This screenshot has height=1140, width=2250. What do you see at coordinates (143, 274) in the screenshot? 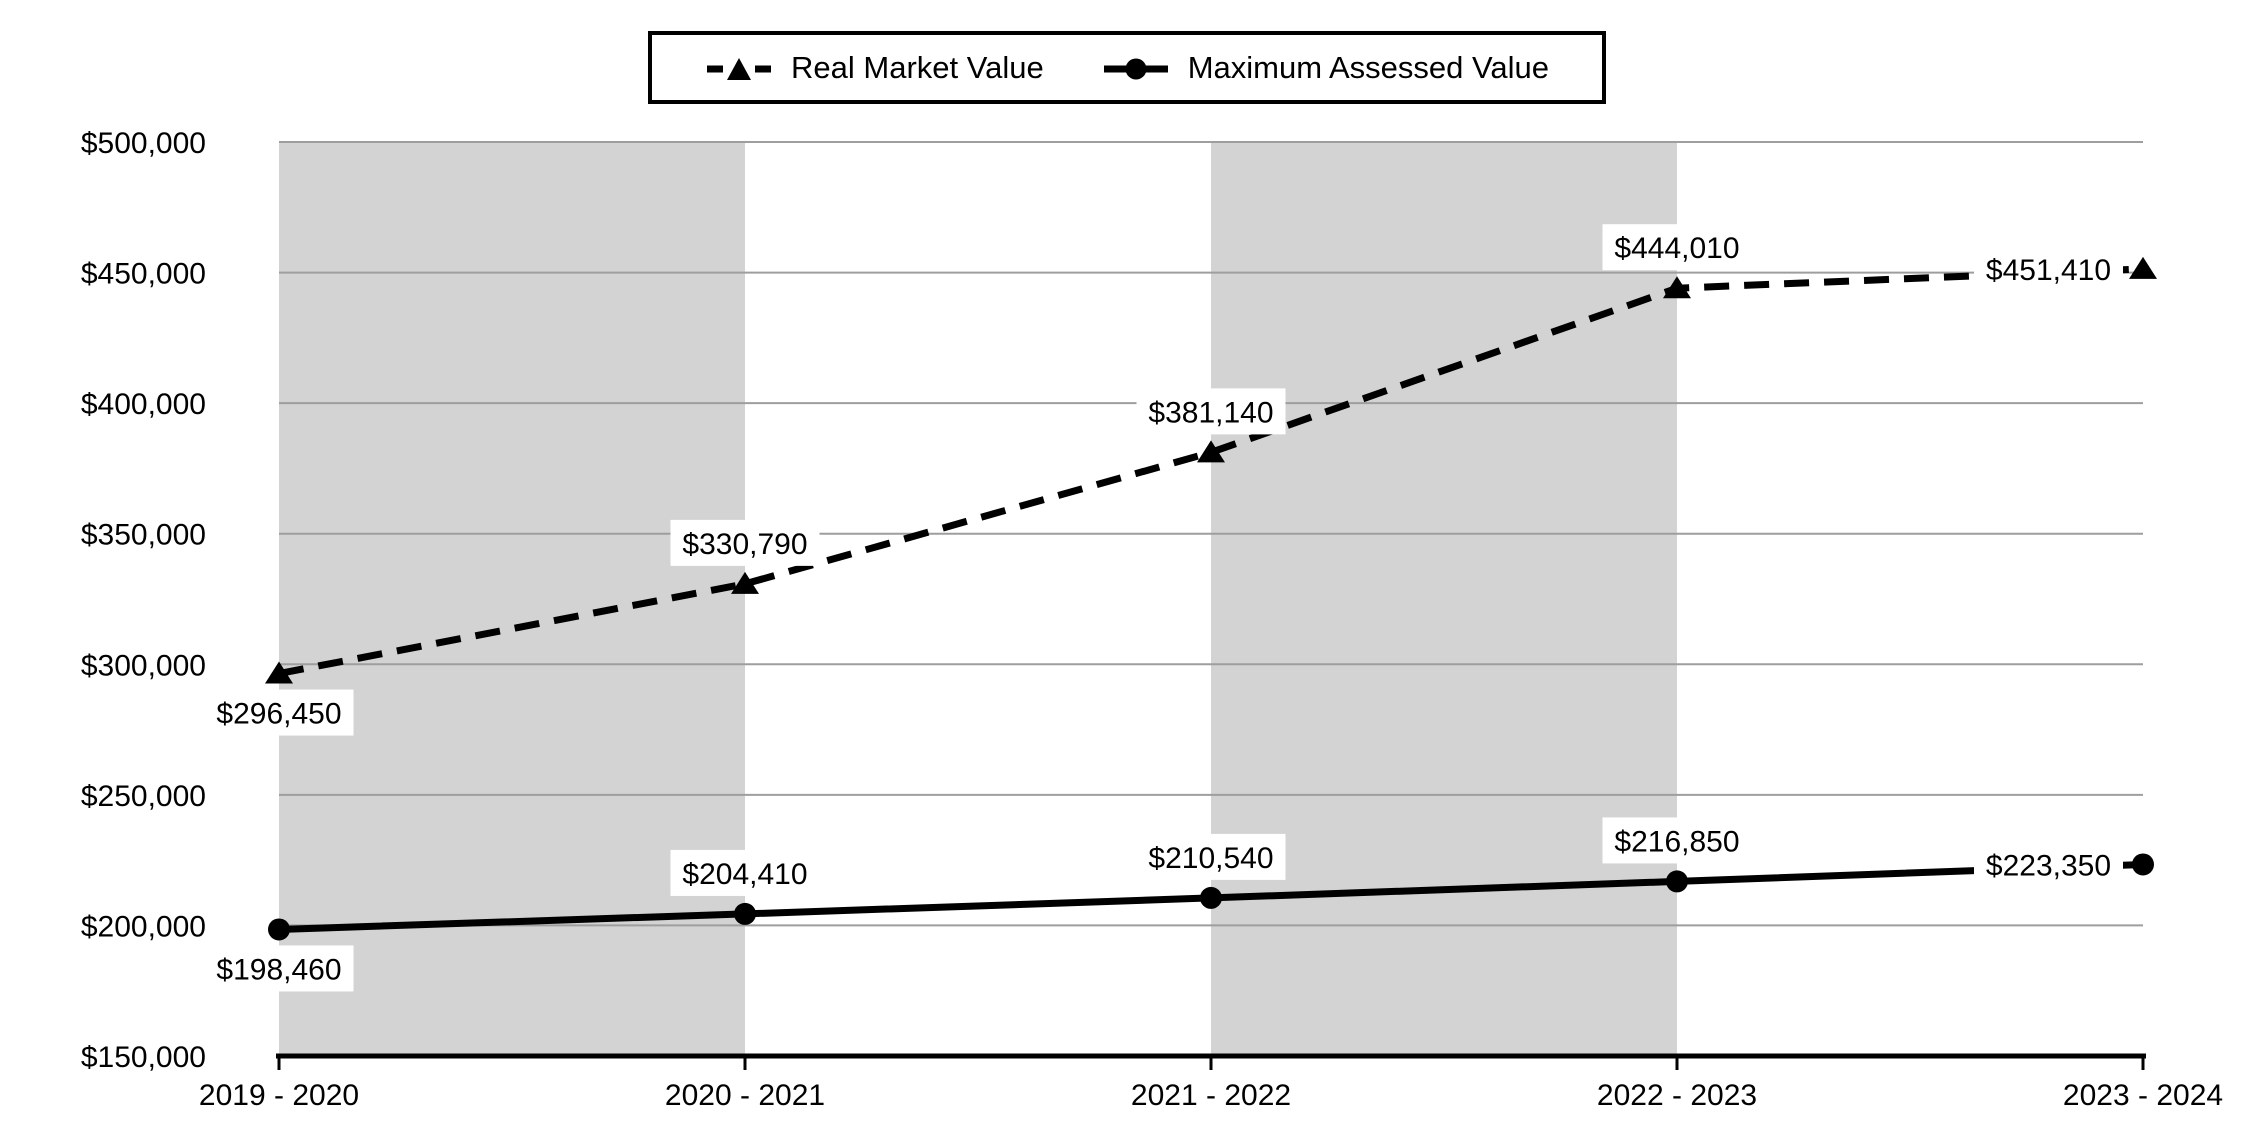
I see `y-tick-label: $450,000` at bounding box center [143, 274].